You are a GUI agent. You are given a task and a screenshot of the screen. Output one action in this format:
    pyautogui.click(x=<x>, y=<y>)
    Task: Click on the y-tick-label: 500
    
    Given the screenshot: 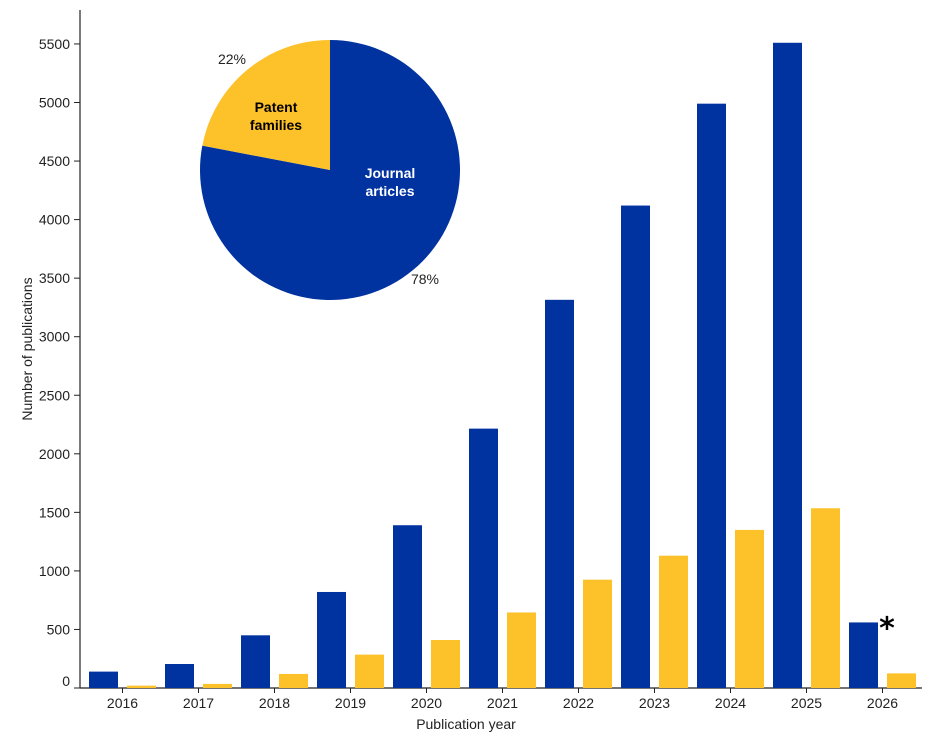 What is the action you would take?
    pyautogui.click(x=59, y=629)
    